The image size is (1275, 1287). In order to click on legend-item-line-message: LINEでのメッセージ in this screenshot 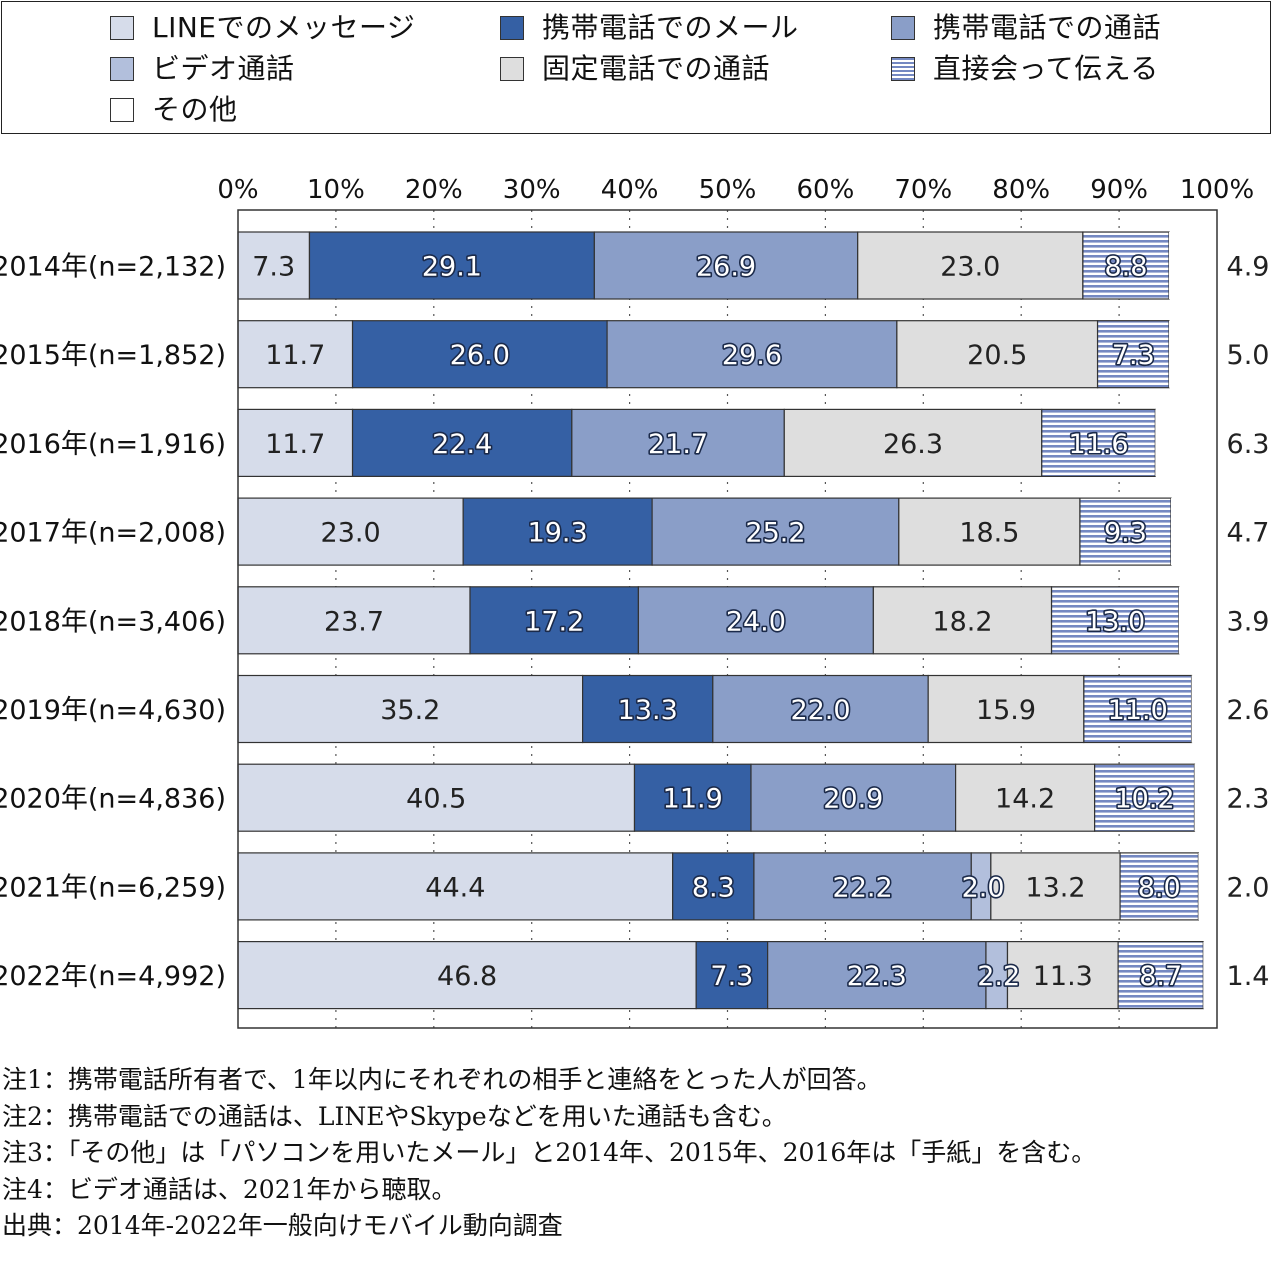, I will do `click(262, 28)`.